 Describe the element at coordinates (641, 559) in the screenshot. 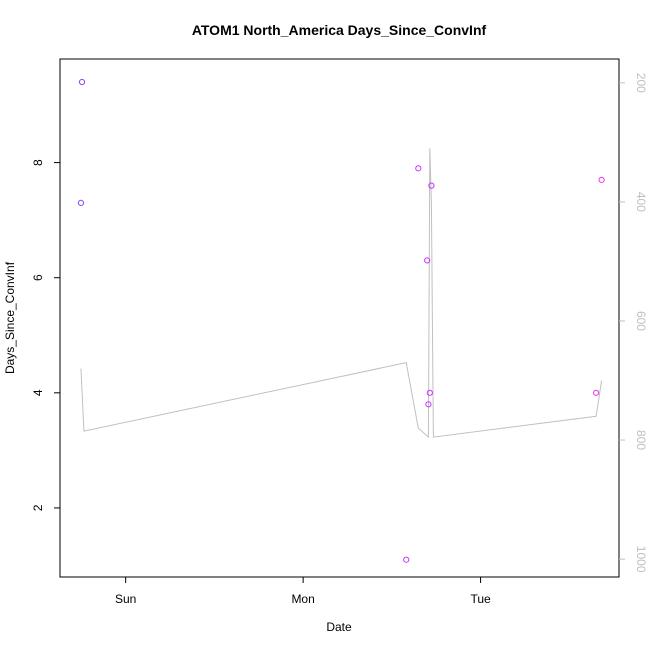

I see `right-tick-label: 1000` at that location.